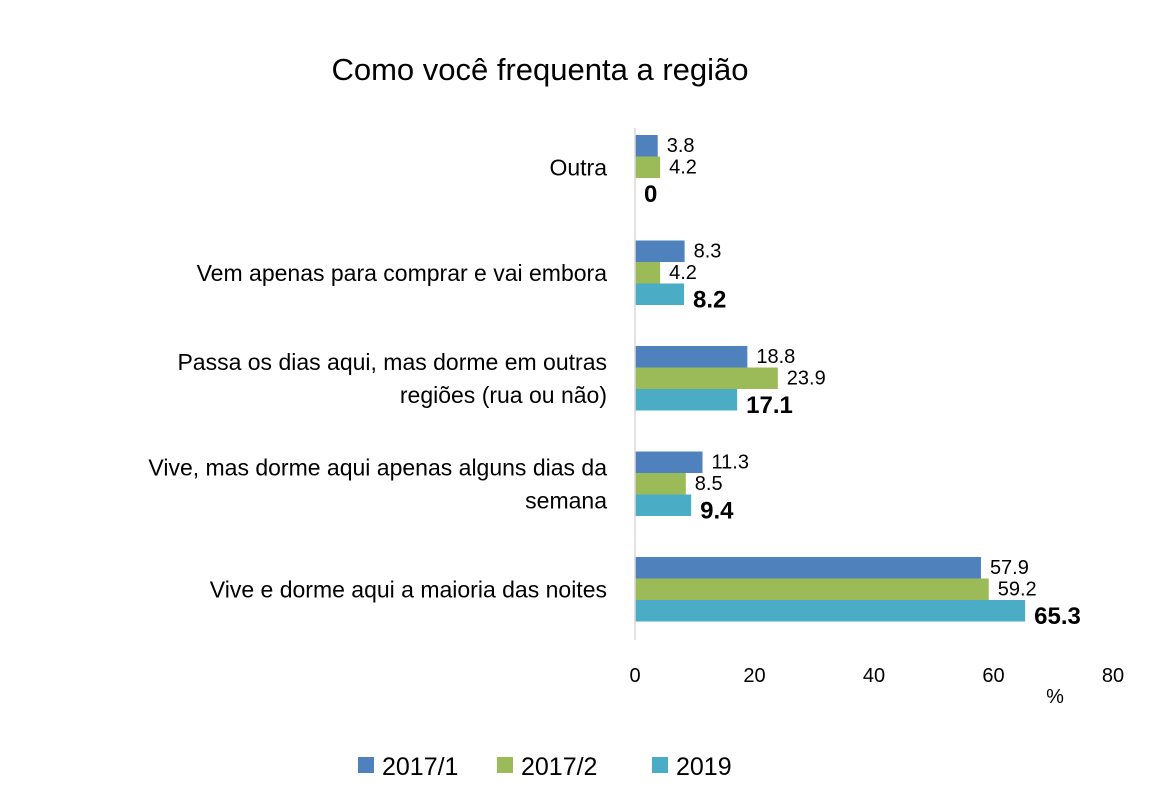  I want to click on category-label: Outra, so click(578, 167).